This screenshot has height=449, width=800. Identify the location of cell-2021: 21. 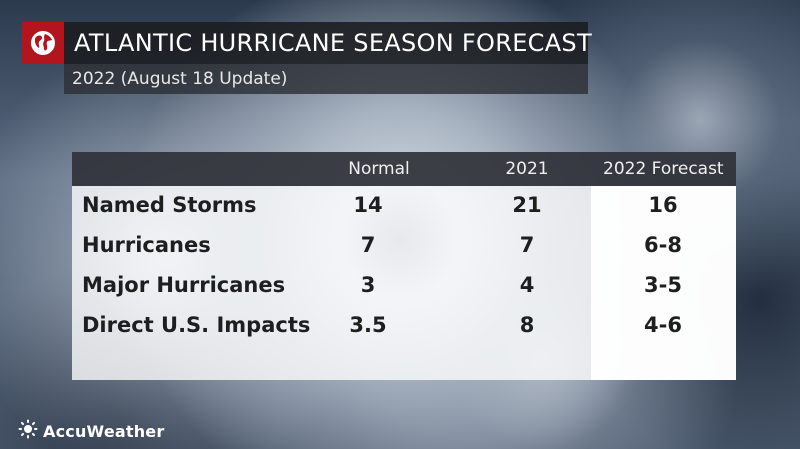
(527, 205).